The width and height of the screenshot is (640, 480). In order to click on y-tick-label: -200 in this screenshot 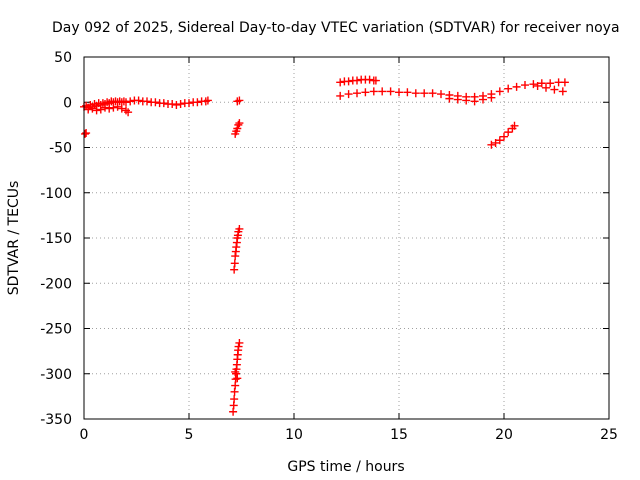, I will do `click(56, 284)`.